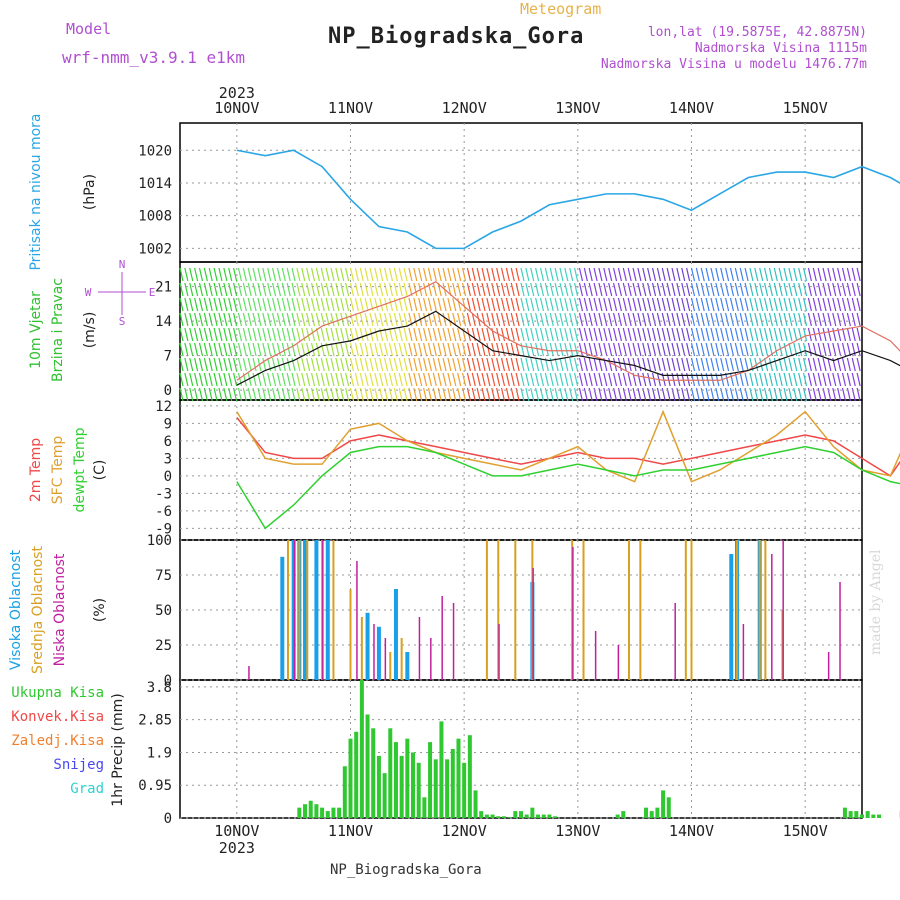 This screenshot has height=900, width=900. Describe the element at coordinates (568, 348) in the screenshot. I see `wind-speed-line` at that location.